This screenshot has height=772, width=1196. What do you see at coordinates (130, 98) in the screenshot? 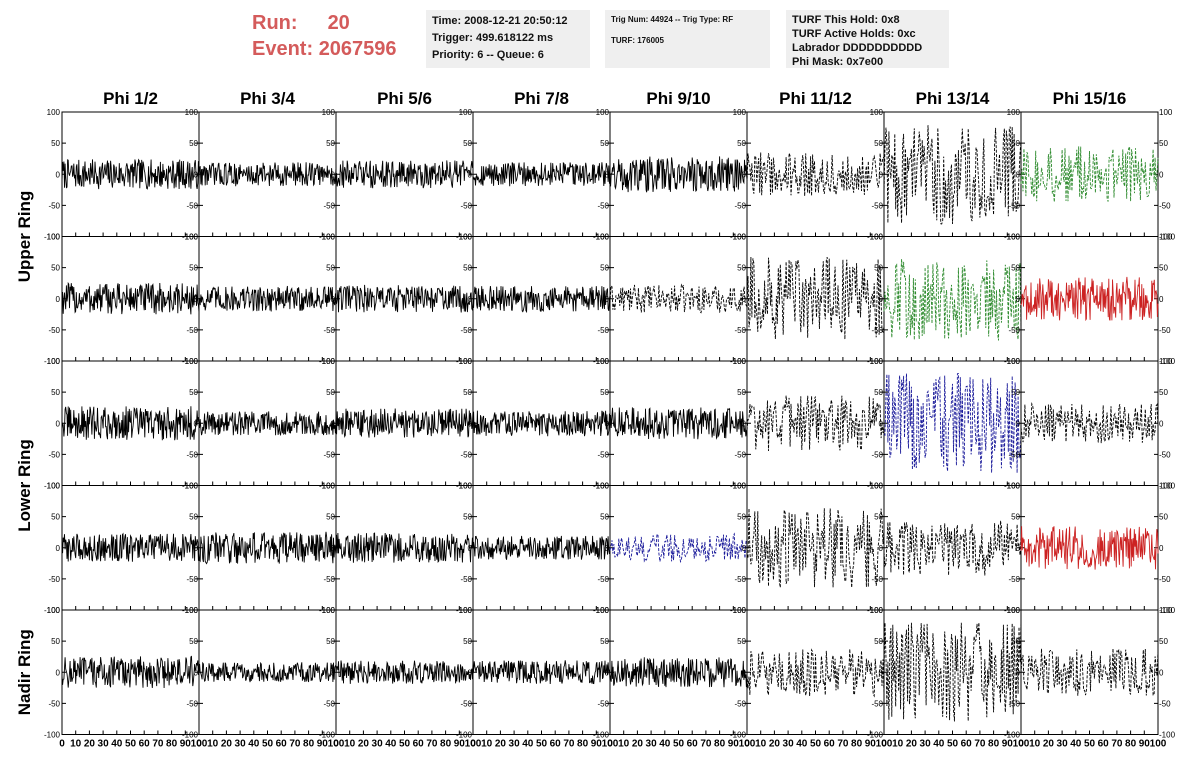
I see `column-title: Phi 1/2` at bounding box center [130, 98].